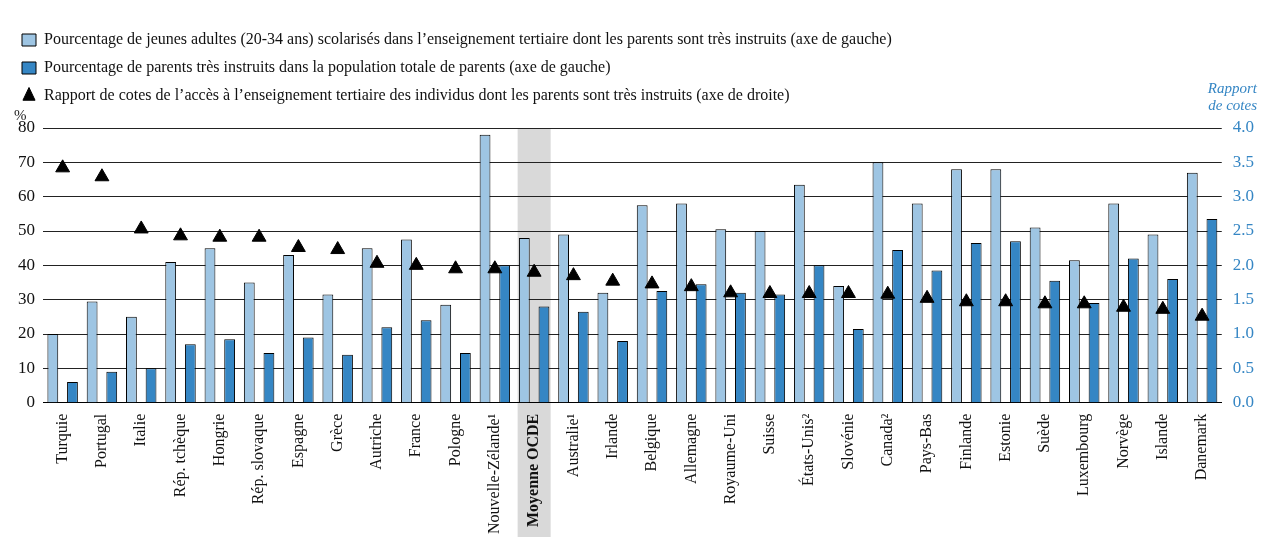  What do you see at coordinates (1044, 433) in the screenshot?
I see `x-tick-label: Suède` at bounding box center [1044, 433].